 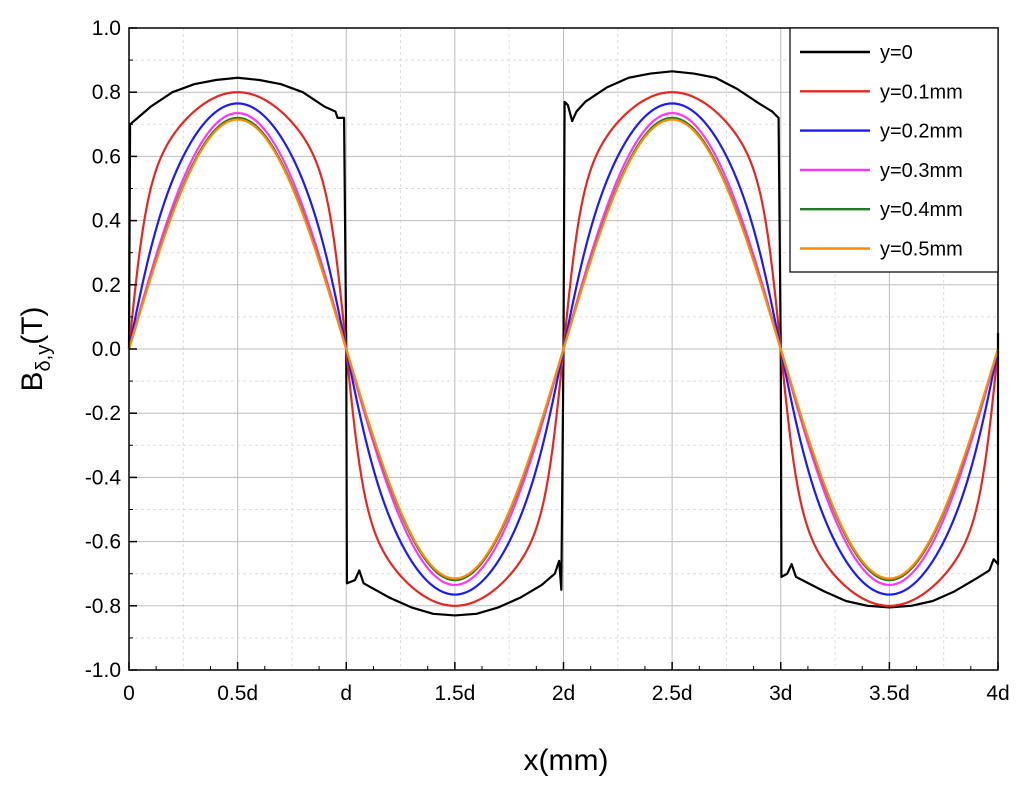 What do you see at coordinates (129, 693) in the screenshot?
I see `x-tick-label: 0` at bounding box center [129, 693].